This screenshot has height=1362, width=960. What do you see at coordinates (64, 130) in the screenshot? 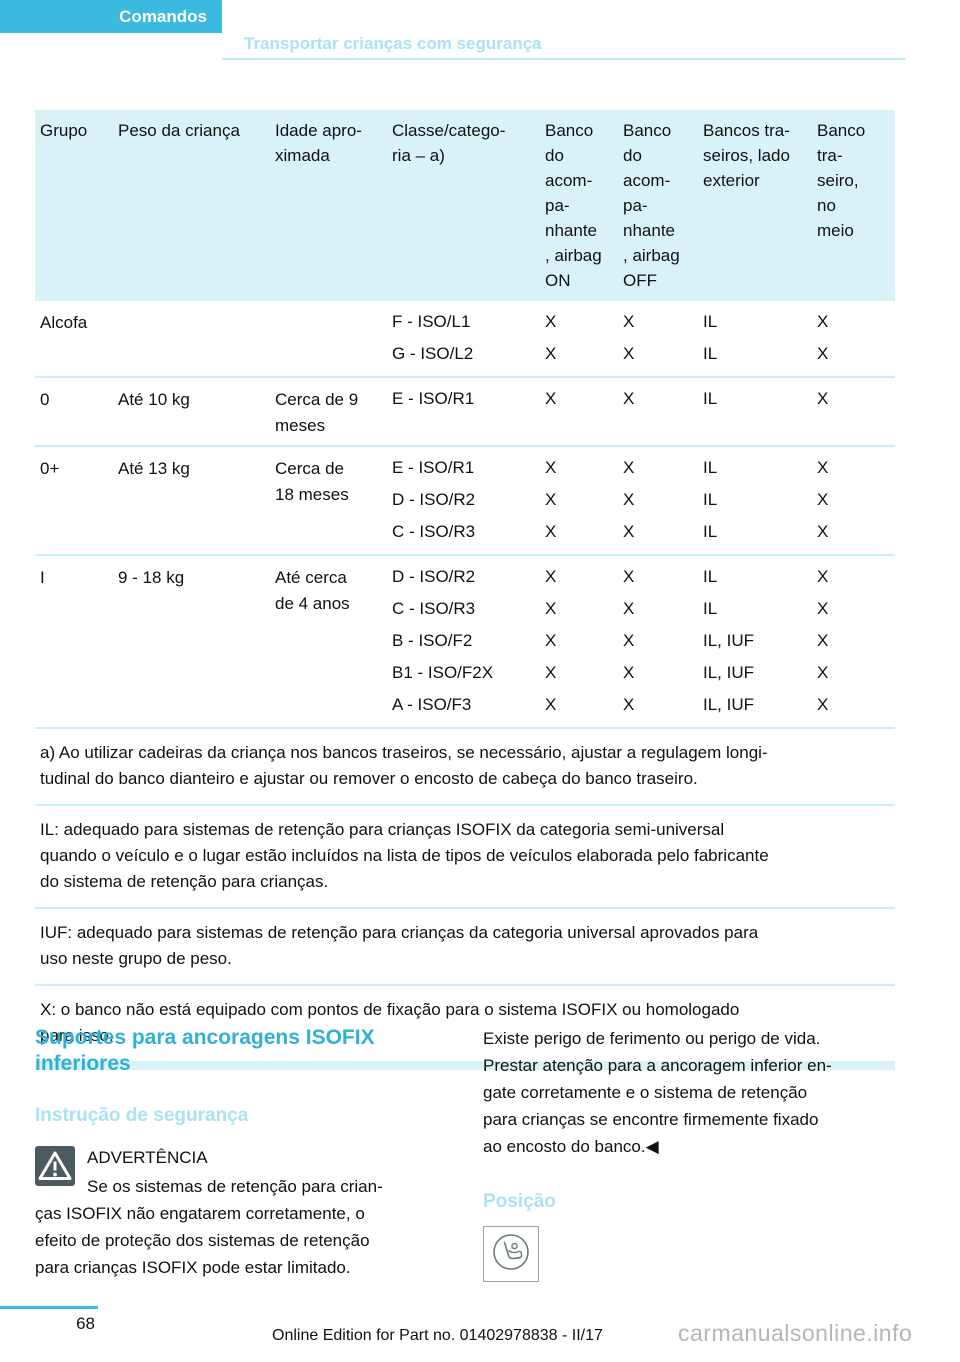
I see `table-header-cell: Grupo` at bounding box center [64, 130].